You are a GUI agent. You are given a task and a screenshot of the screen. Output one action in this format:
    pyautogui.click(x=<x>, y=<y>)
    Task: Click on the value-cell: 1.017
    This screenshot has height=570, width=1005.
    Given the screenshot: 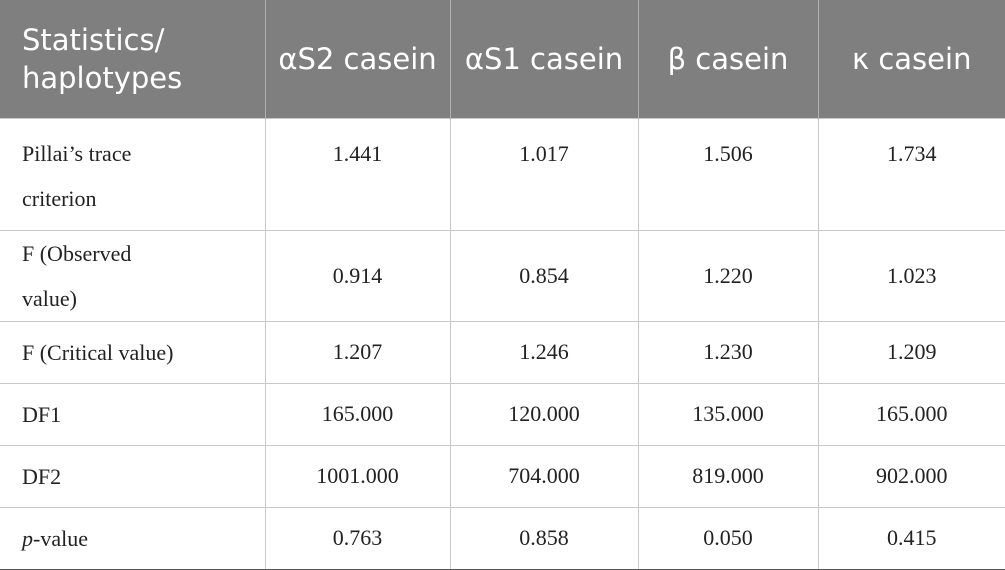 What is the action you would take?
    pyautogui.click(x=543, y=173)
    